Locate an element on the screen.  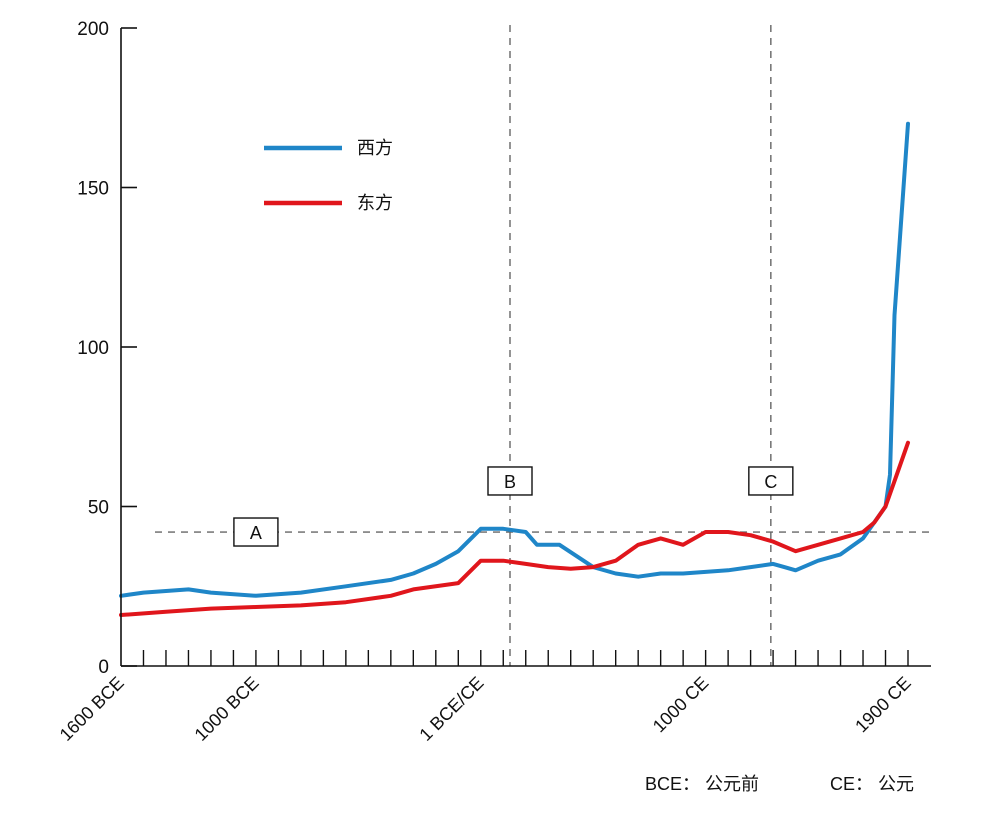
x-tick-label: 1900 CE is located at coordinates (883, 705).